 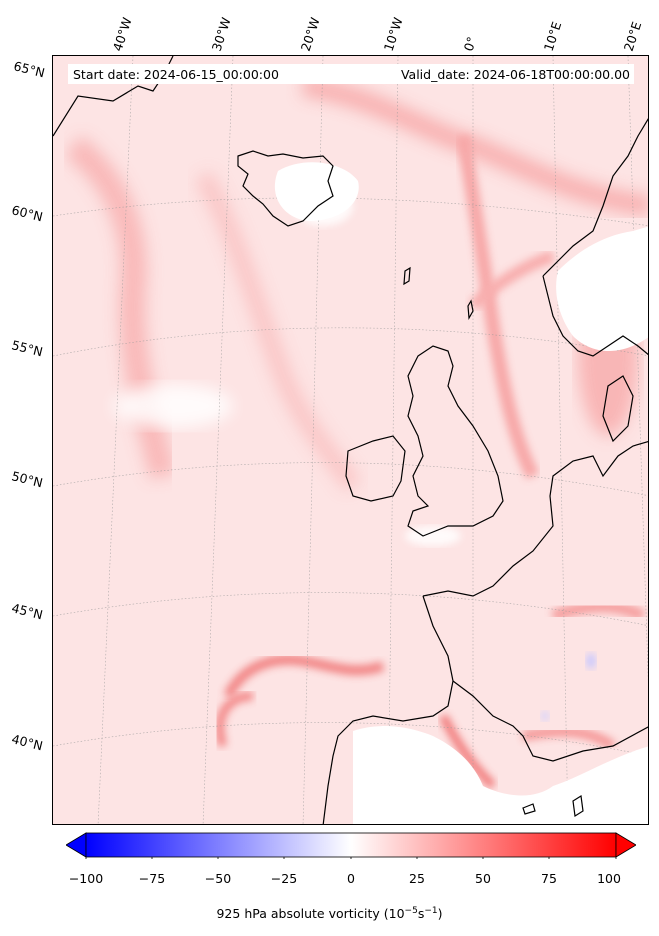 I want to click on lon-label-40w: 40°W, so click(x=122, y=34).